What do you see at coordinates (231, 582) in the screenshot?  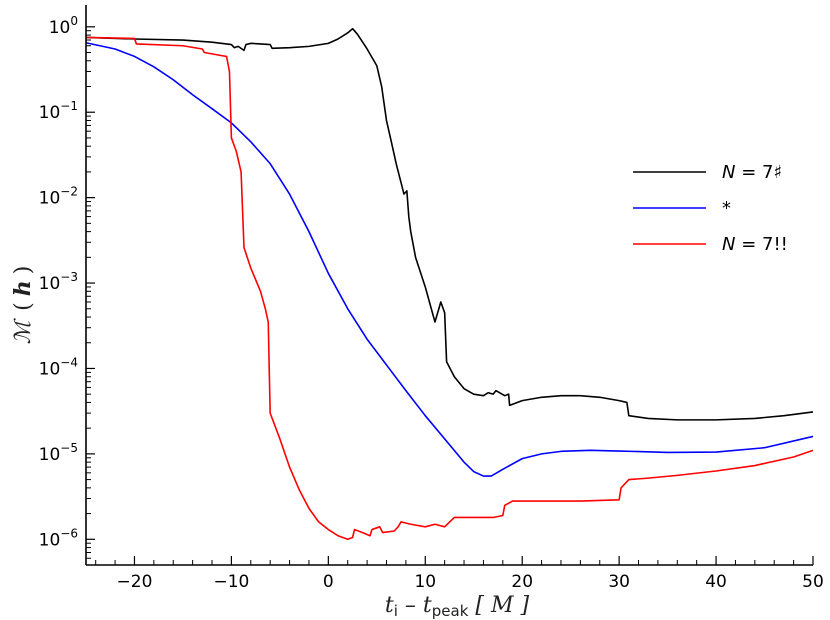 I see `x-tick-label: −10` at bounding box center [231, 582].